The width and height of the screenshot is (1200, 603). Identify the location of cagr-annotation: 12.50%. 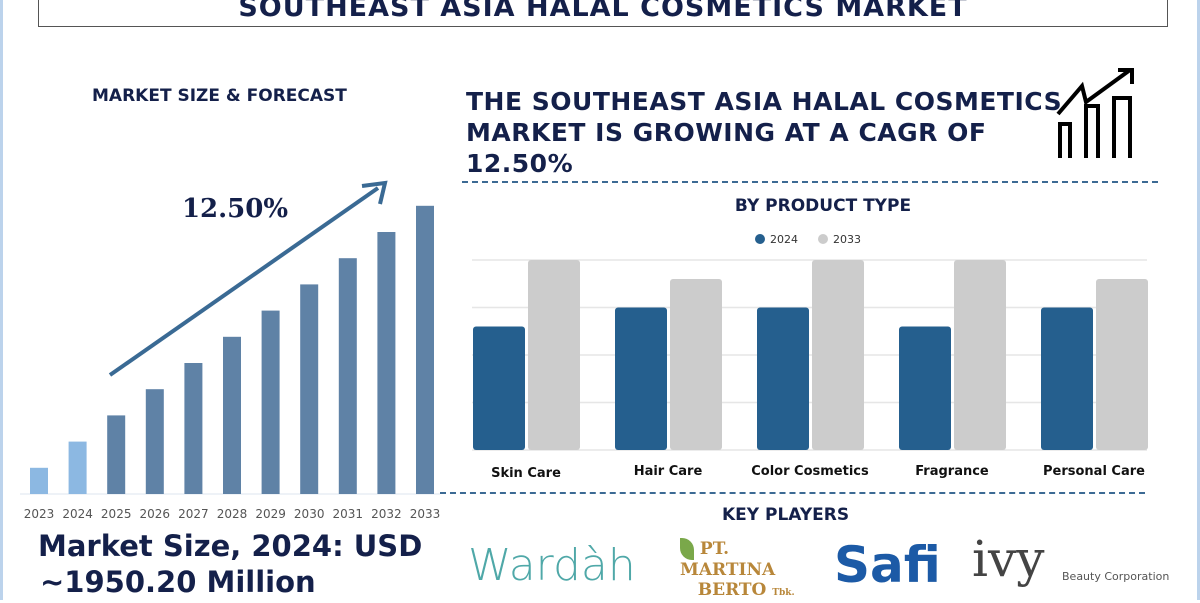
(235, 209).